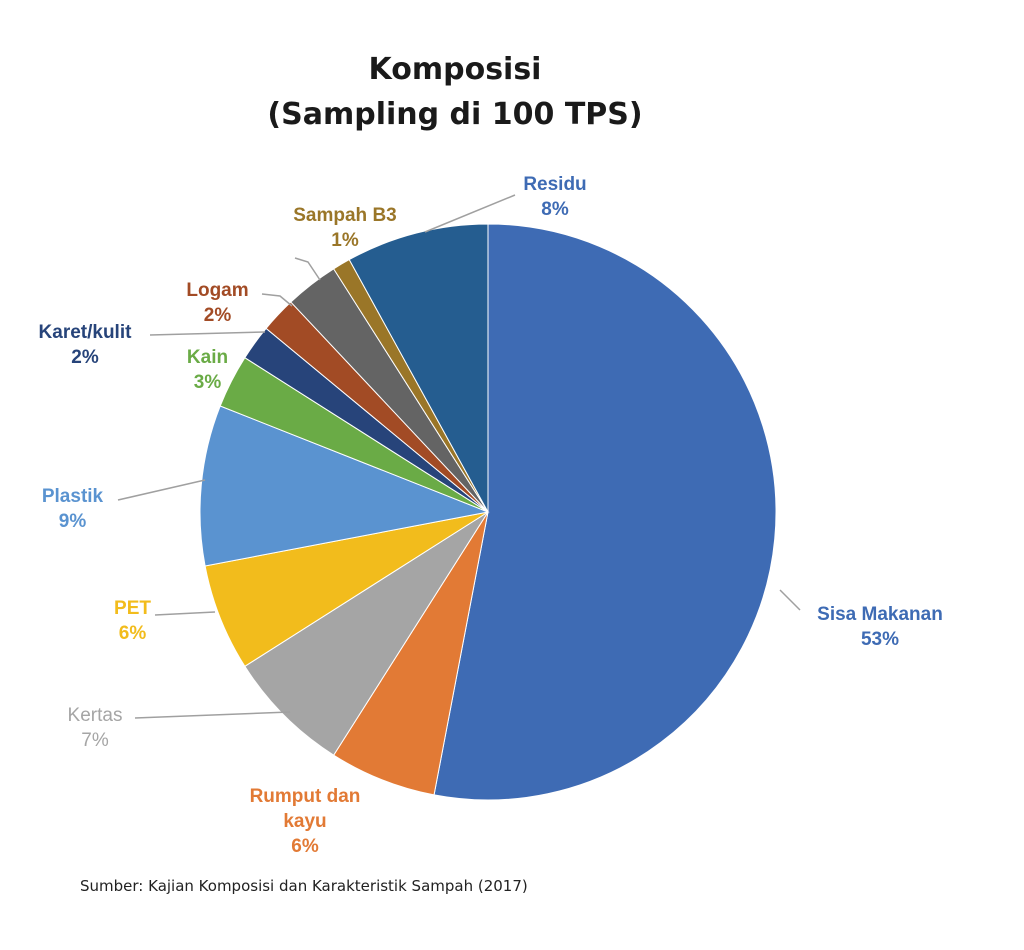  I want to click on pie-slice-kertas, so click(366, 633).